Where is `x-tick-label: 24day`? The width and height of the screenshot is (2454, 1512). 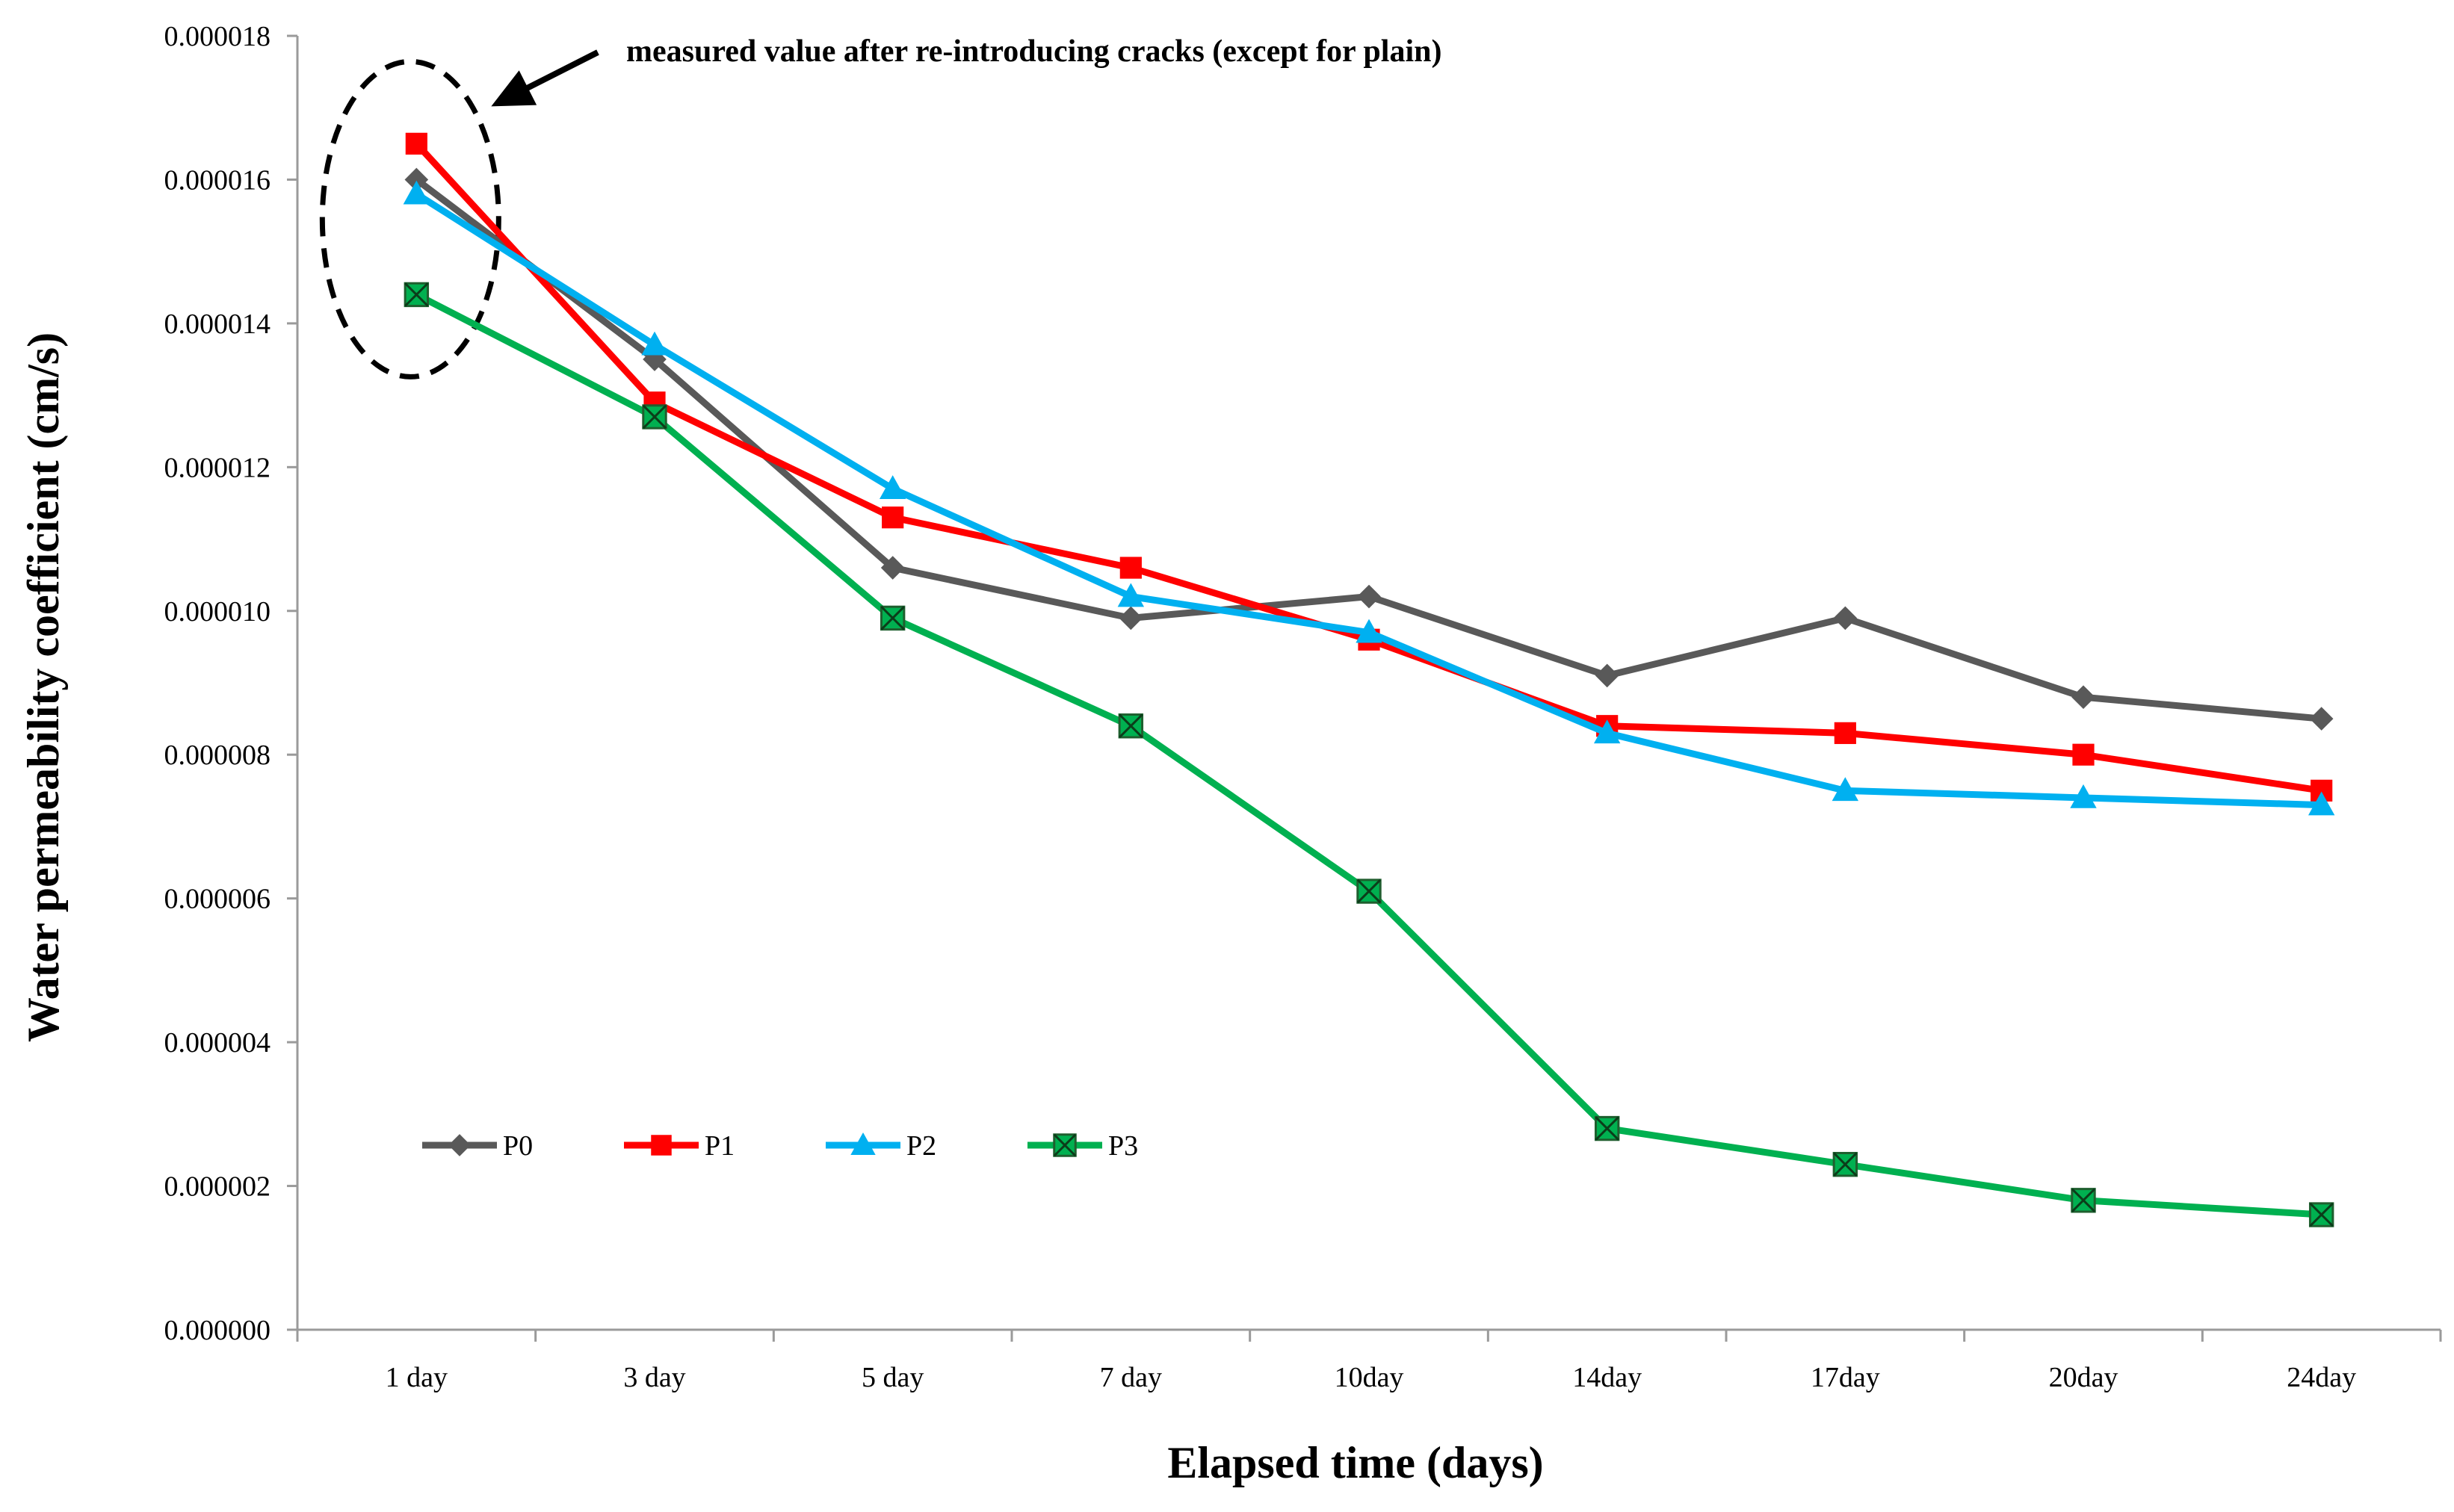
x-tick-label: 24day is located at coordinates (2322, 1377).